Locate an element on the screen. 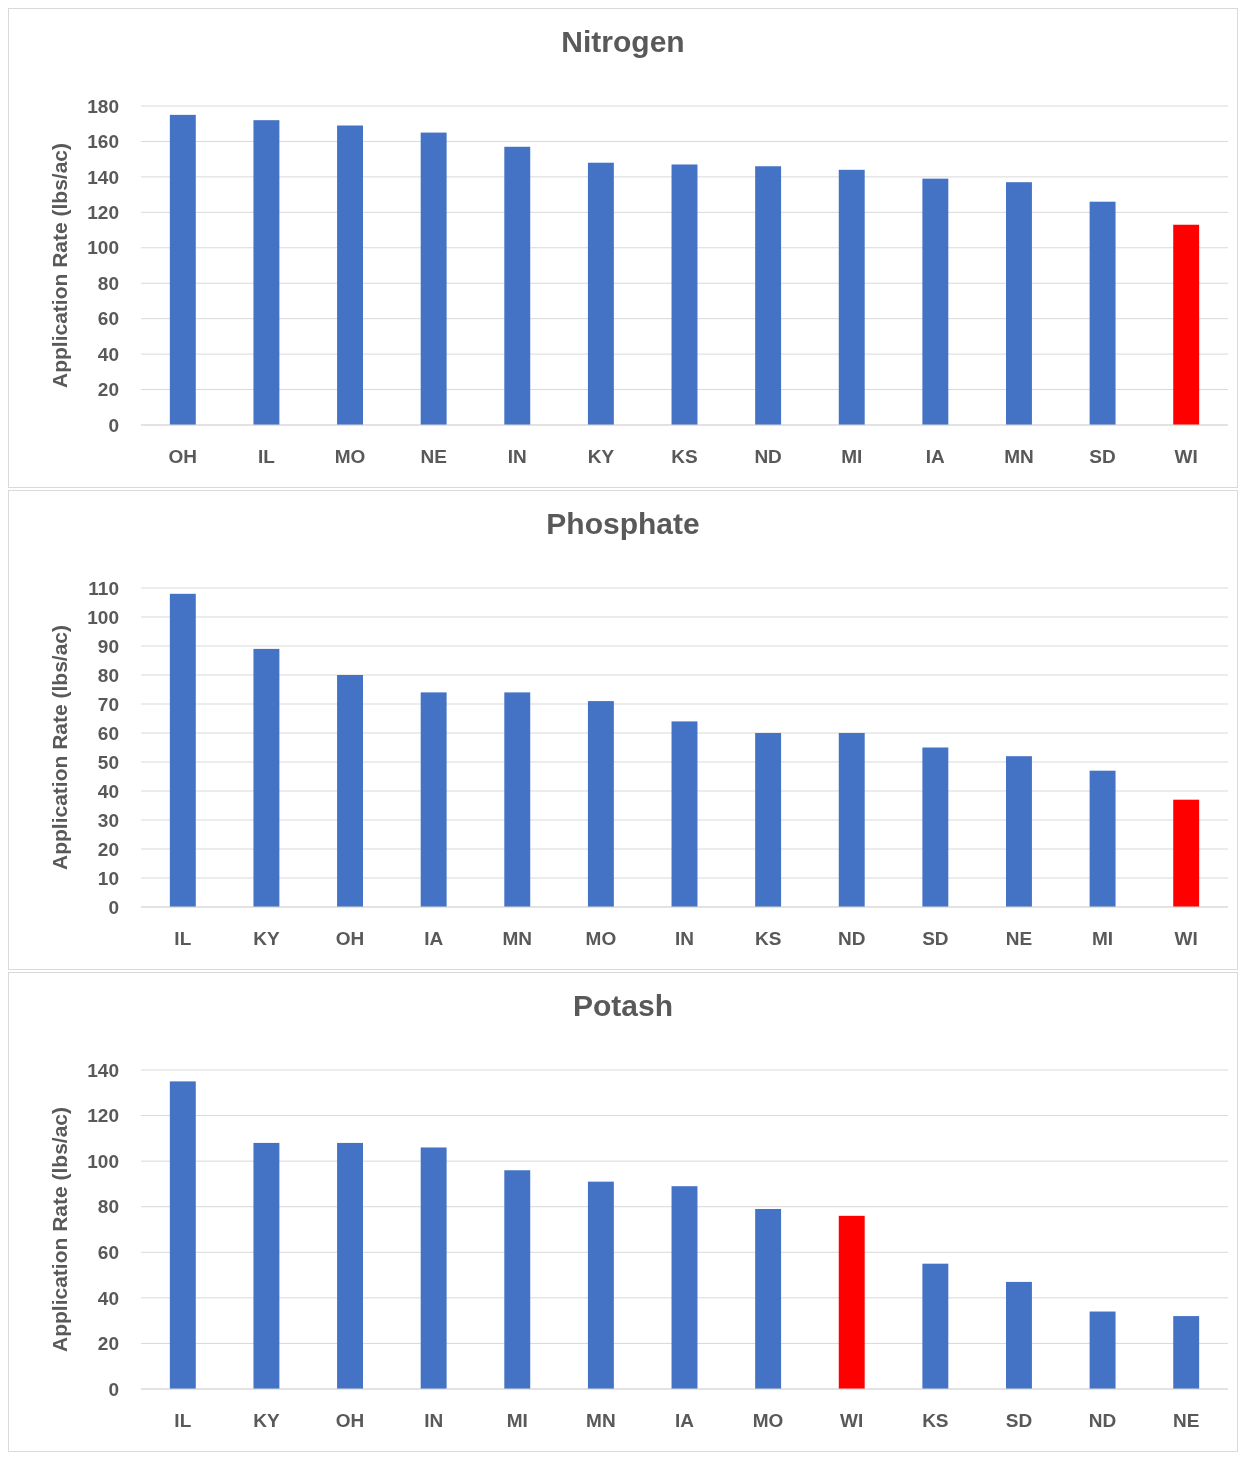  chart-title: Potash is located at coordinates (623, 1005).